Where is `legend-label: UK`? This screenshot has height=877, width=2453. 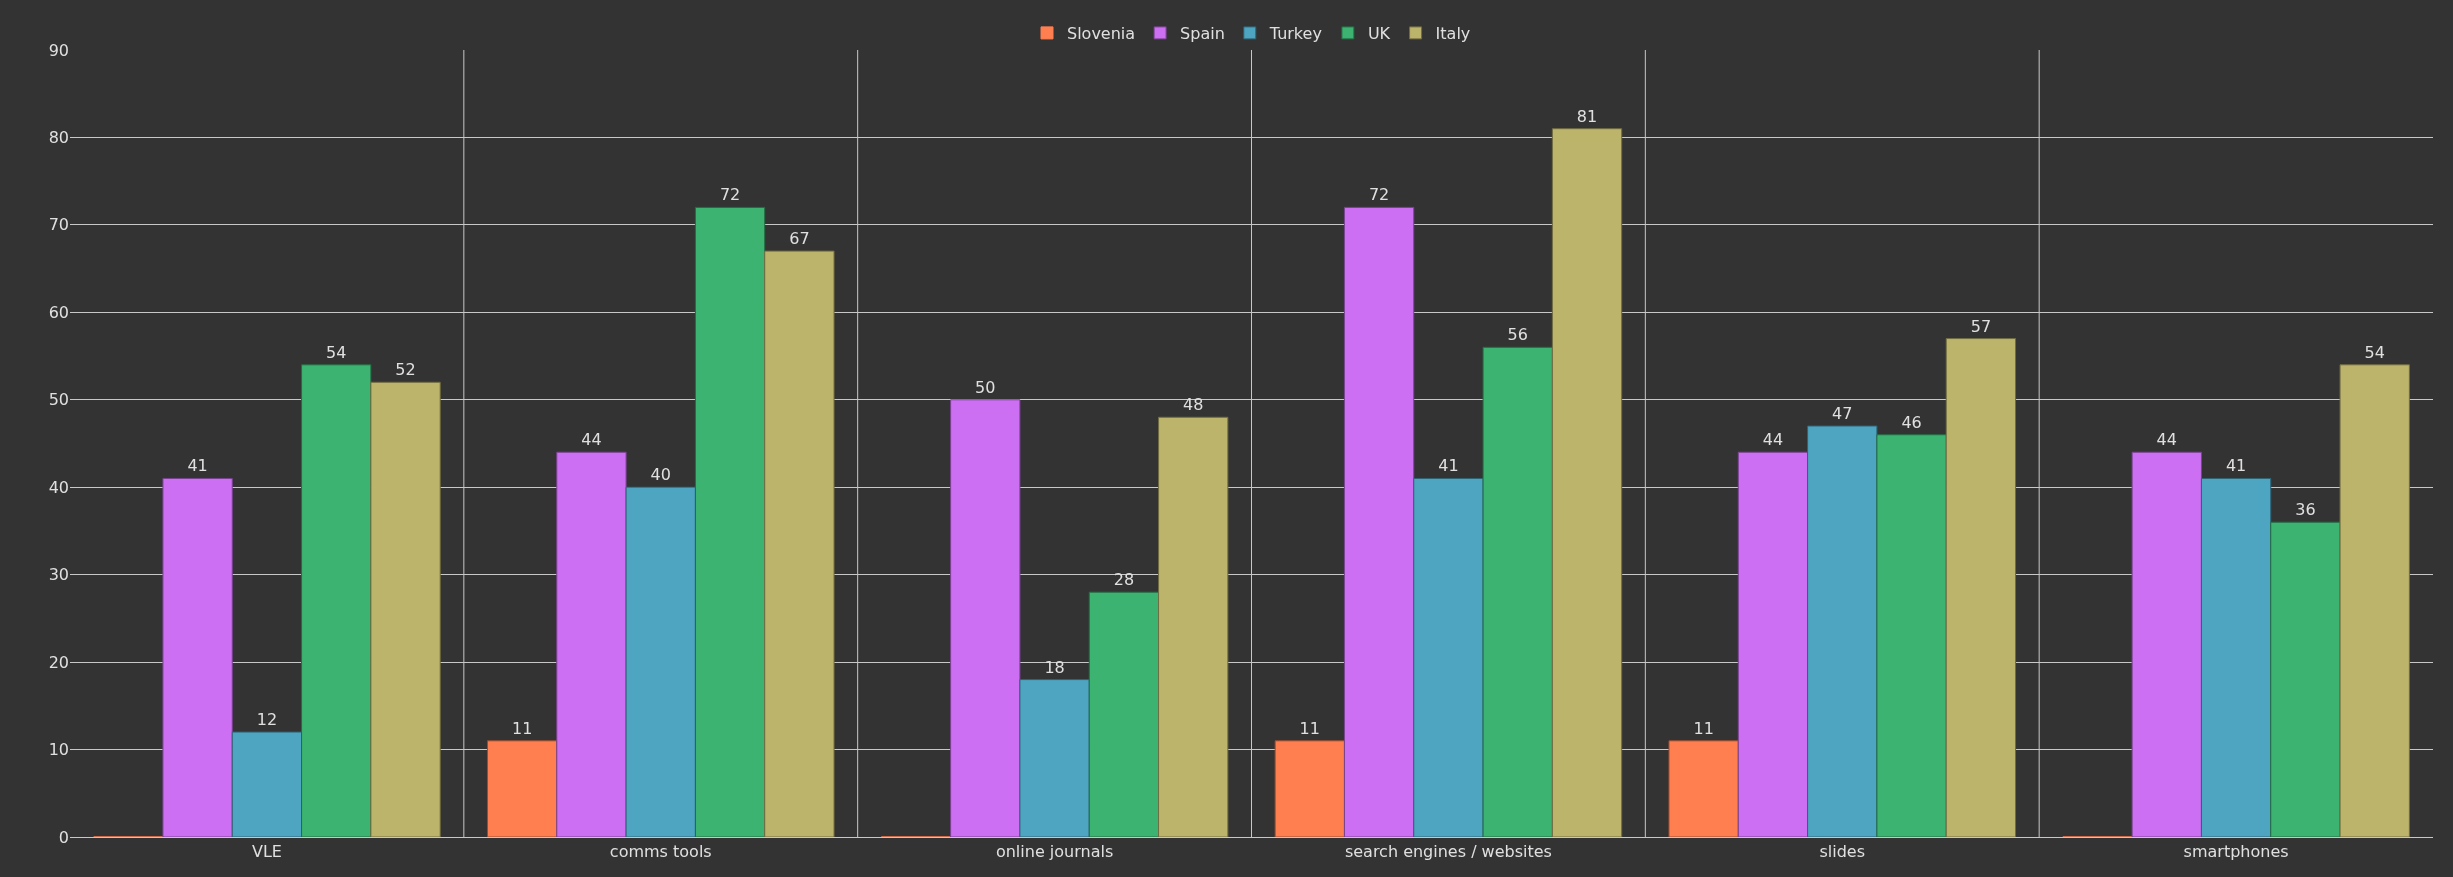
legend-label: UK is located at coordinates (1379, 34).